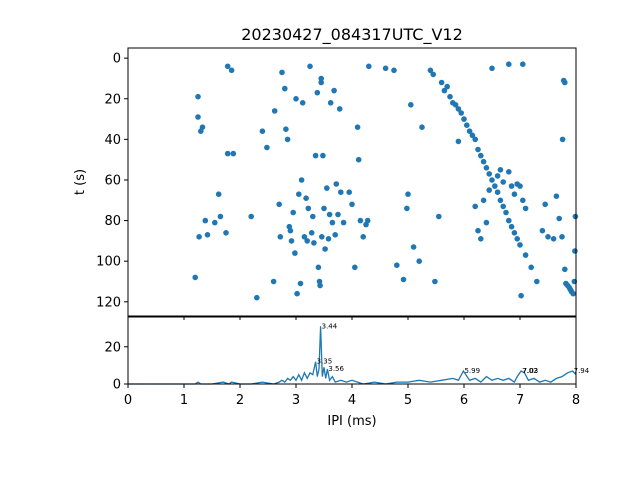  Describe the element at coordinates (117, 59) in the screenshot. I see `scatter-y-tick-label: 0` at that location.